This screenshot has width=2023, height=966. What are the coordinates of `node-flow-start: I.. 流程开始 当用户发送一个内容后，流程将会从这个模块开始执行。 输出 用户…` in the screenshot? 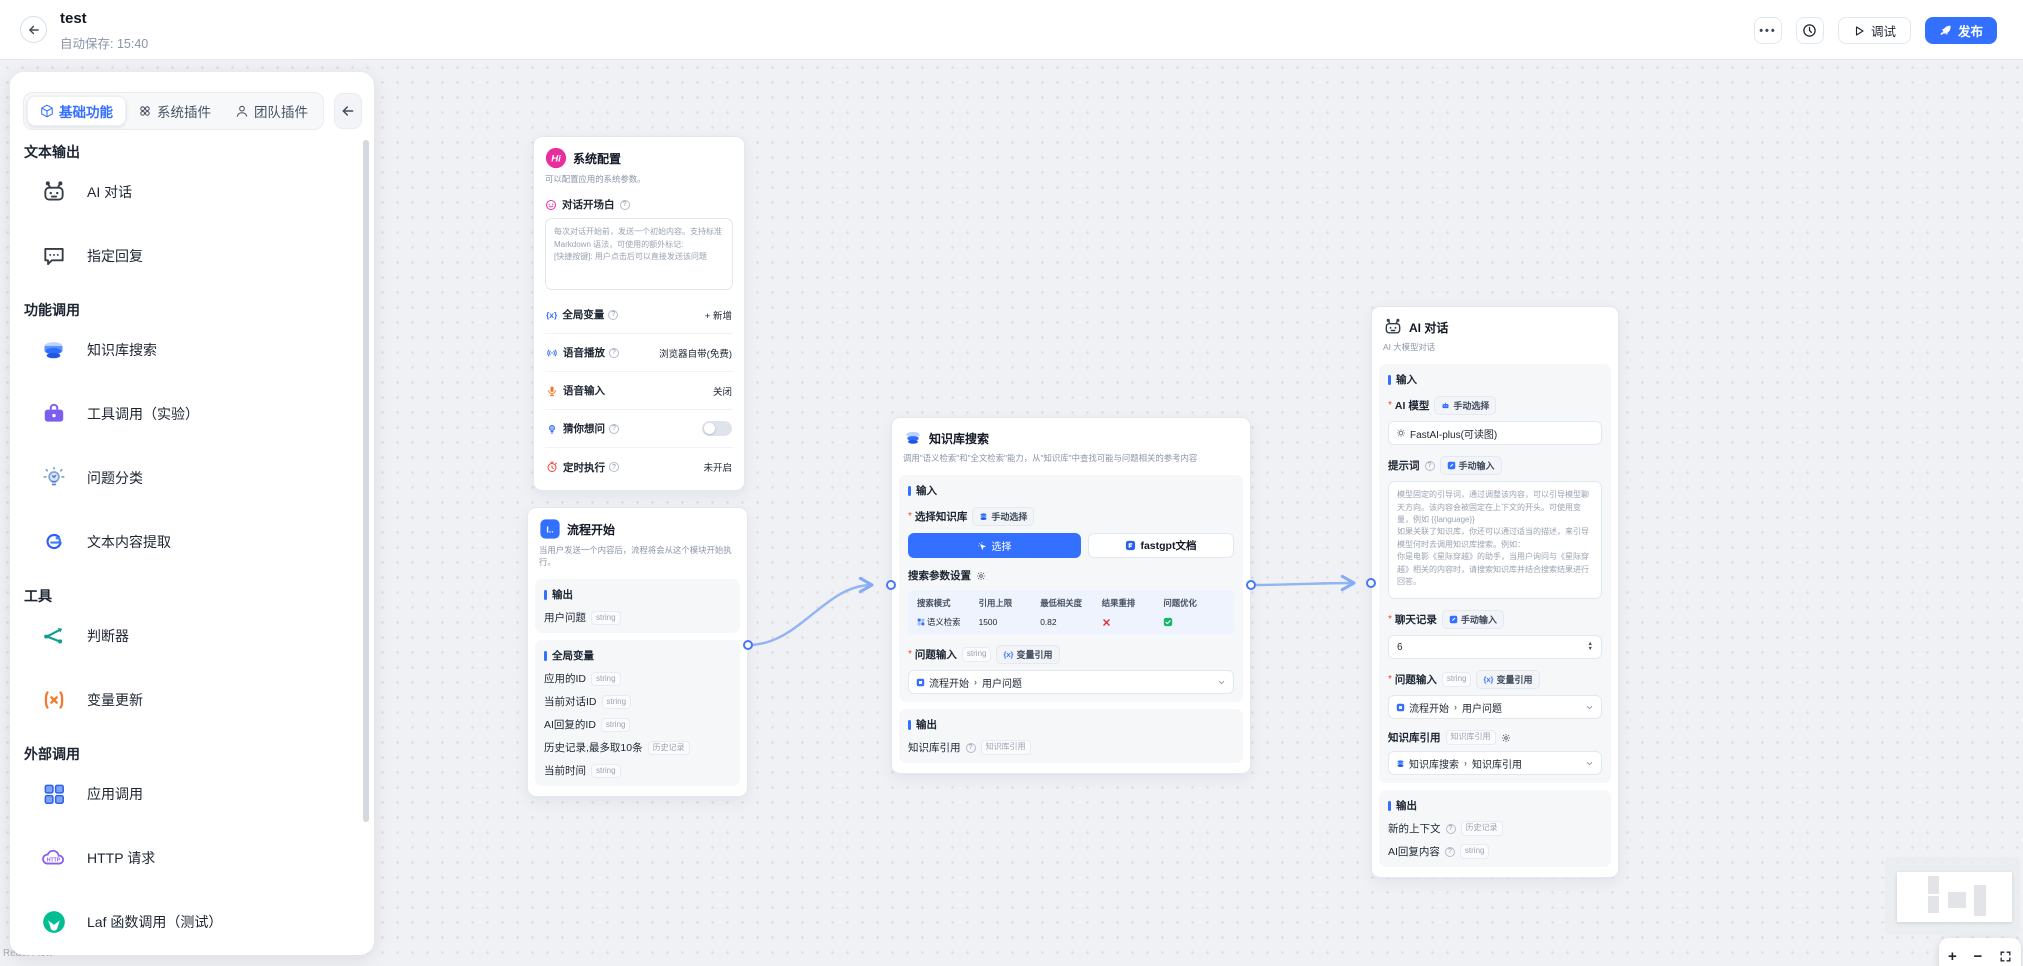 It's located at (637, 652).